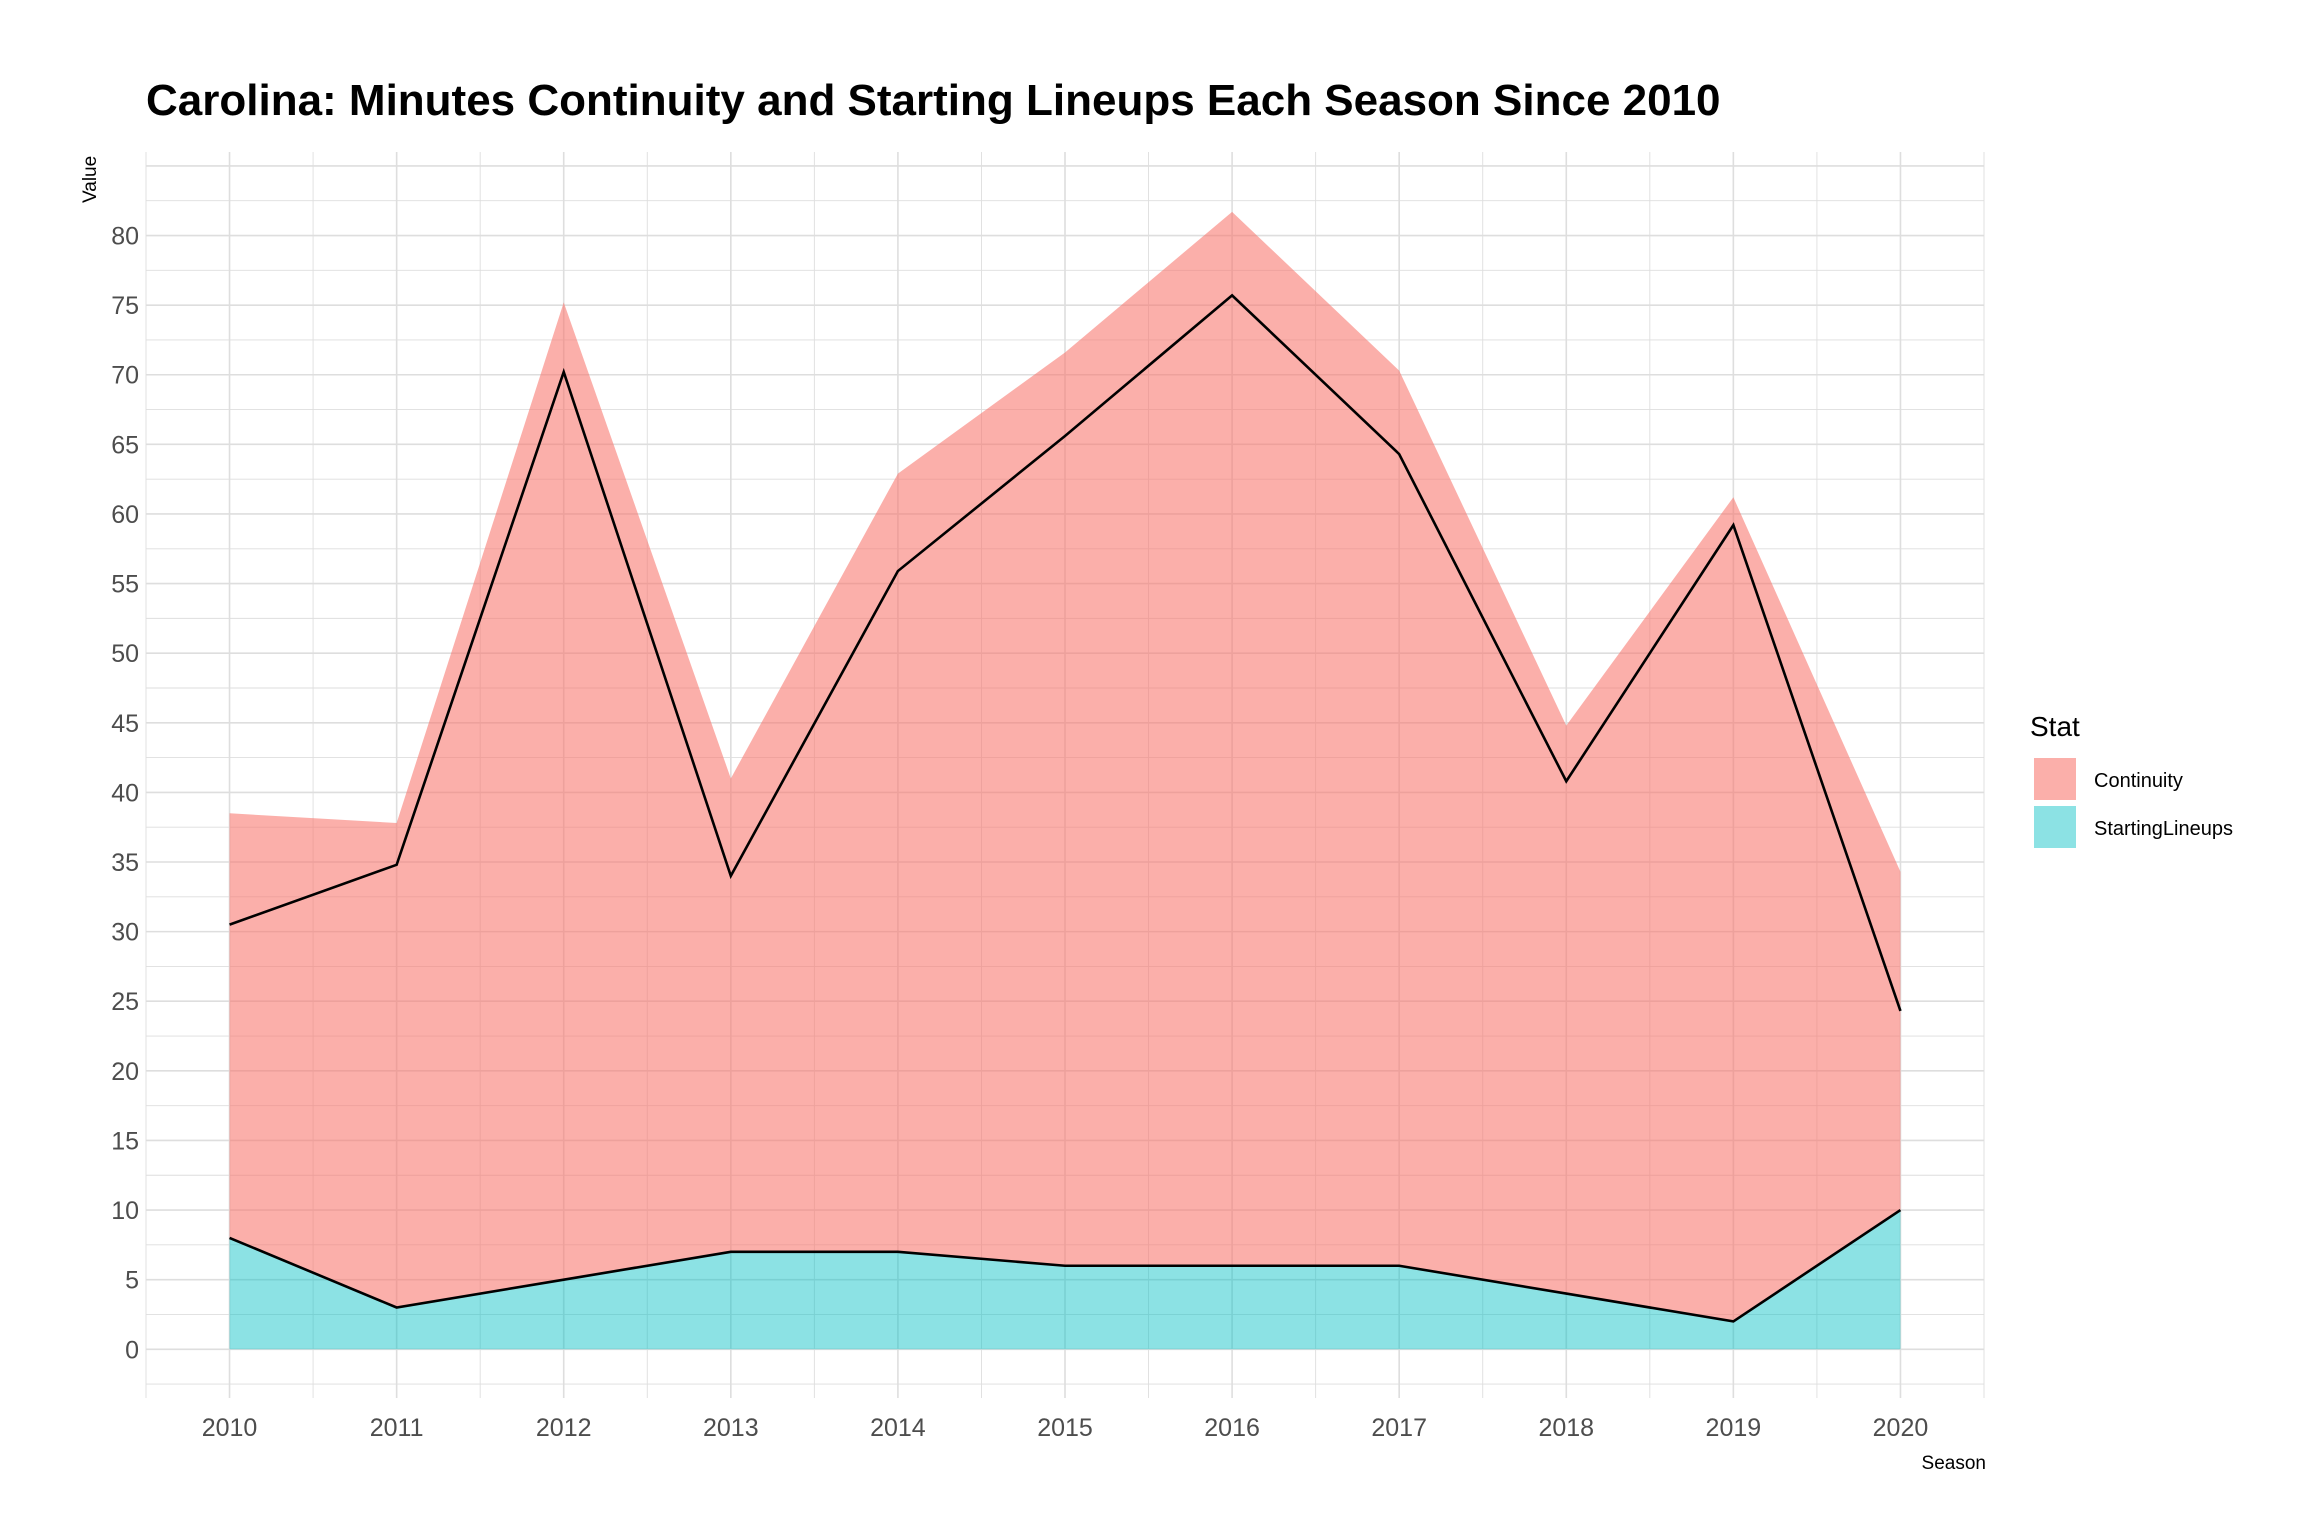 This screenshot has height=1536, width=2304. What do you see at coordinates (1065, 1265) in the screenshot?
I see `line-startinglineups` at bounding box center [1065, 1265].